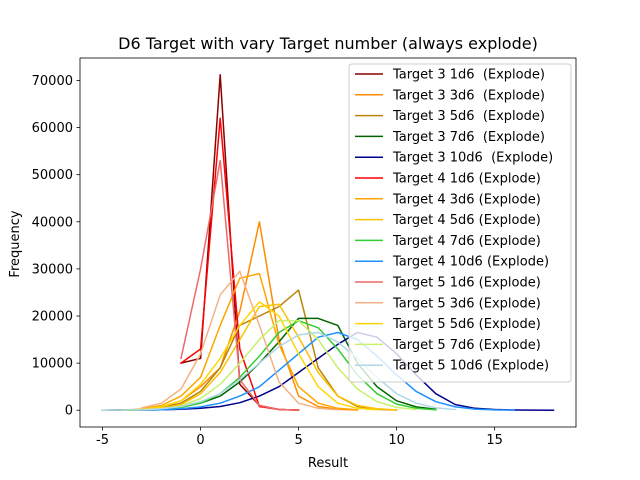 The image size is (640, 480). Describe the element at coordinates (494, 440) in the screenshot. I see `x-tick-label: 15` at that location.